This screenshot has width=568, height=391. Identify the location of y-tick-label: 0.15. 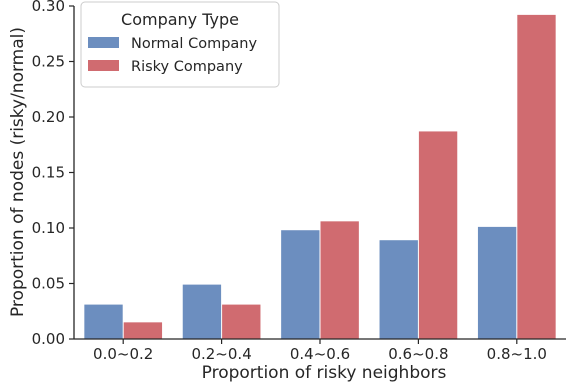
(48, 173).